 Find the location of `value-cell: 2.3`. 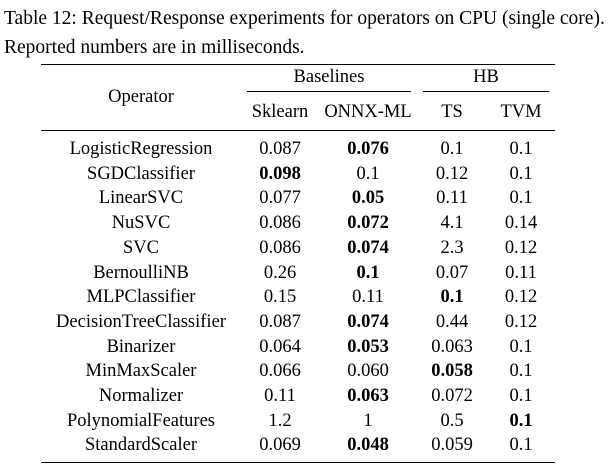

value-cell: 2.3 is located at coordinates (452, 247).